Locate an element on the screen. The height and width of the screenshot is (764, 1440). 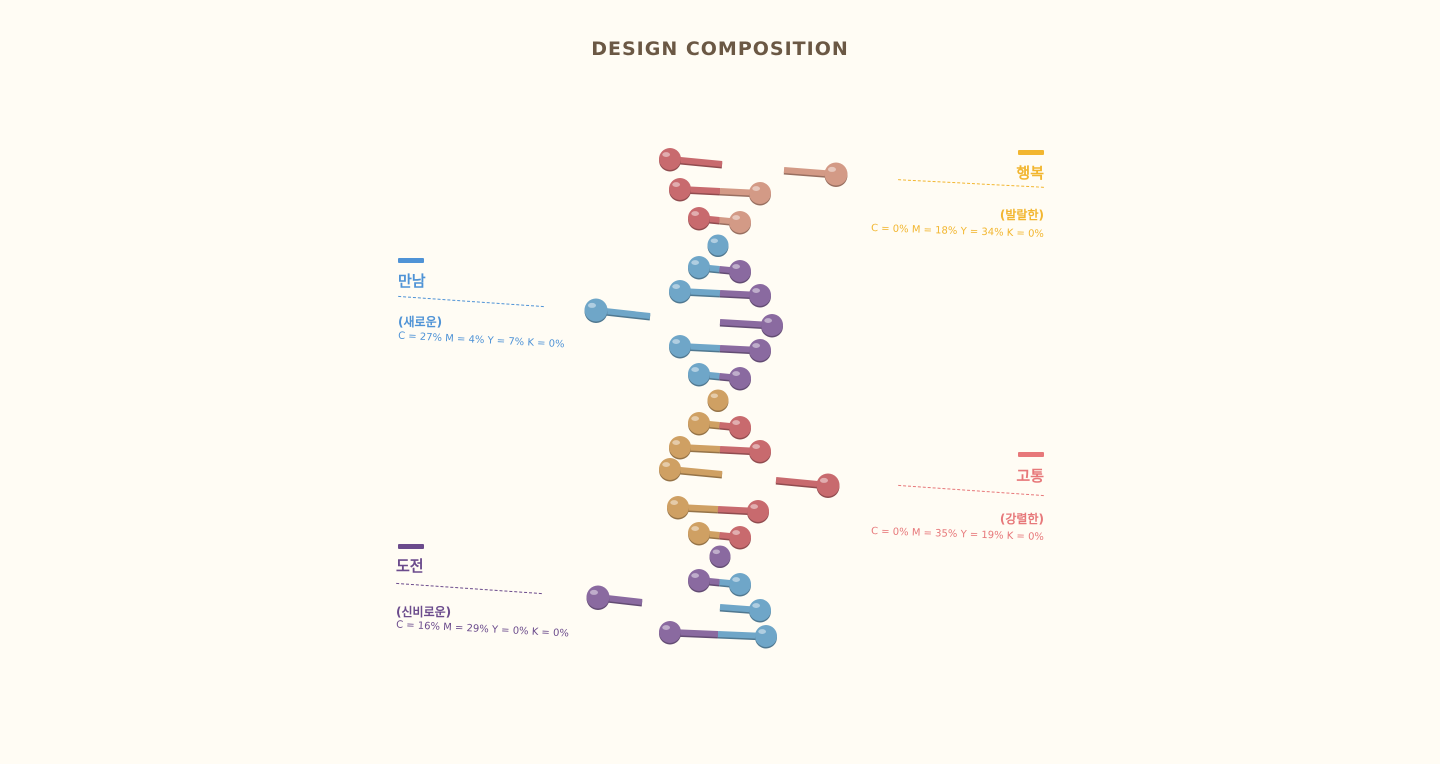
helix-rstub-1-ball is located at coordinates (760, 610).